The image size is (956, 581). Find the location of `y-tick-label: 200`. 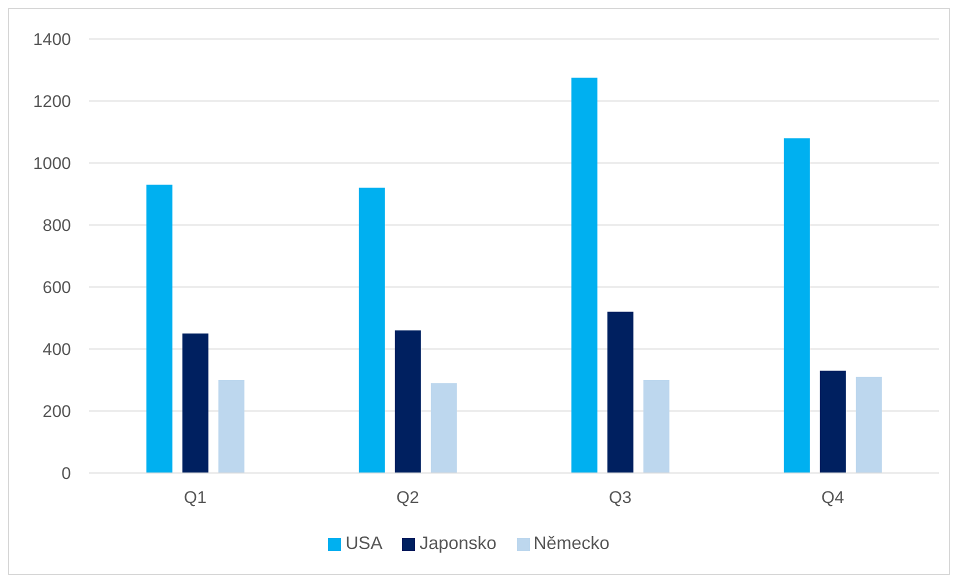

y-tick-label: 200 is located at coordinates (56, 412).